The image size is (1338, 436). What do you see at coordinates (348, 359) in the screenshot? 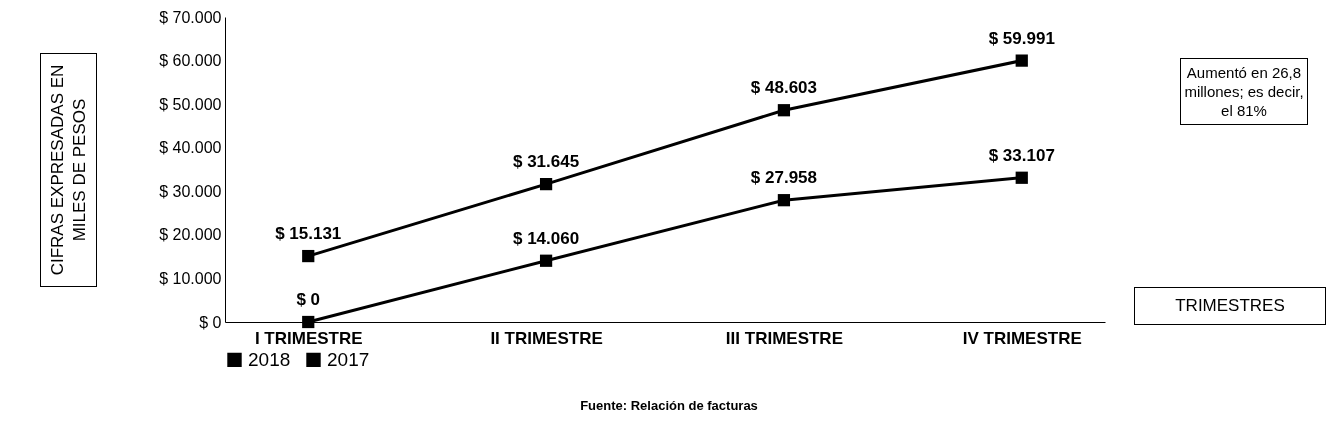
I see `legend-label: 2017` at bounding box center [348, 359].